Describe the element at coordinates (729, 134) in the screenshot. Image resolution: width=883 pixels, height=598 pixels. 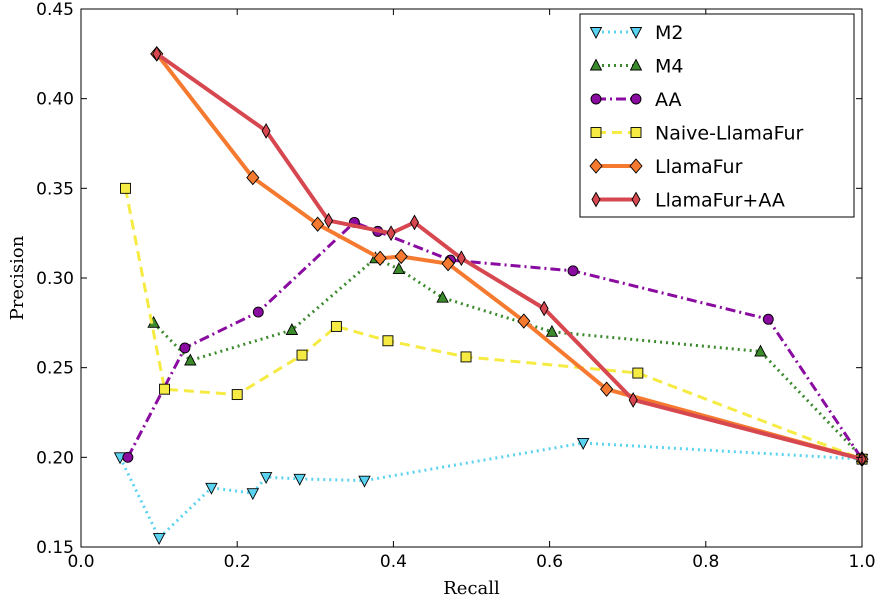
I see `legend-label: Naive-LlamaFur` at that location.